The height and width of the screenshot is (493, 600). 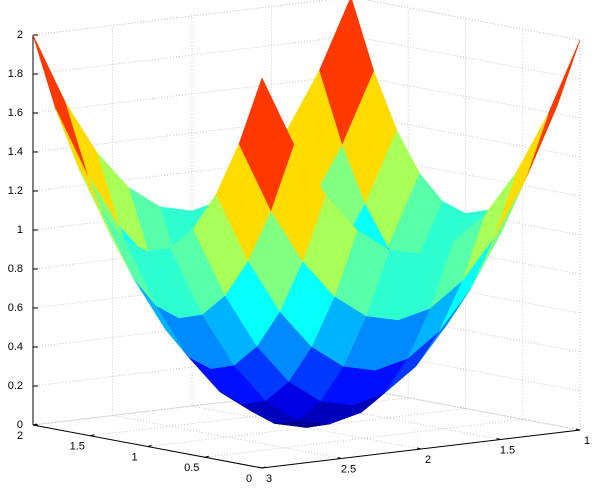 What do you see at coordinates (191, 468) in the screenshot?
I see `y-tick-label: 0.5` at bounding box center [191, 468].